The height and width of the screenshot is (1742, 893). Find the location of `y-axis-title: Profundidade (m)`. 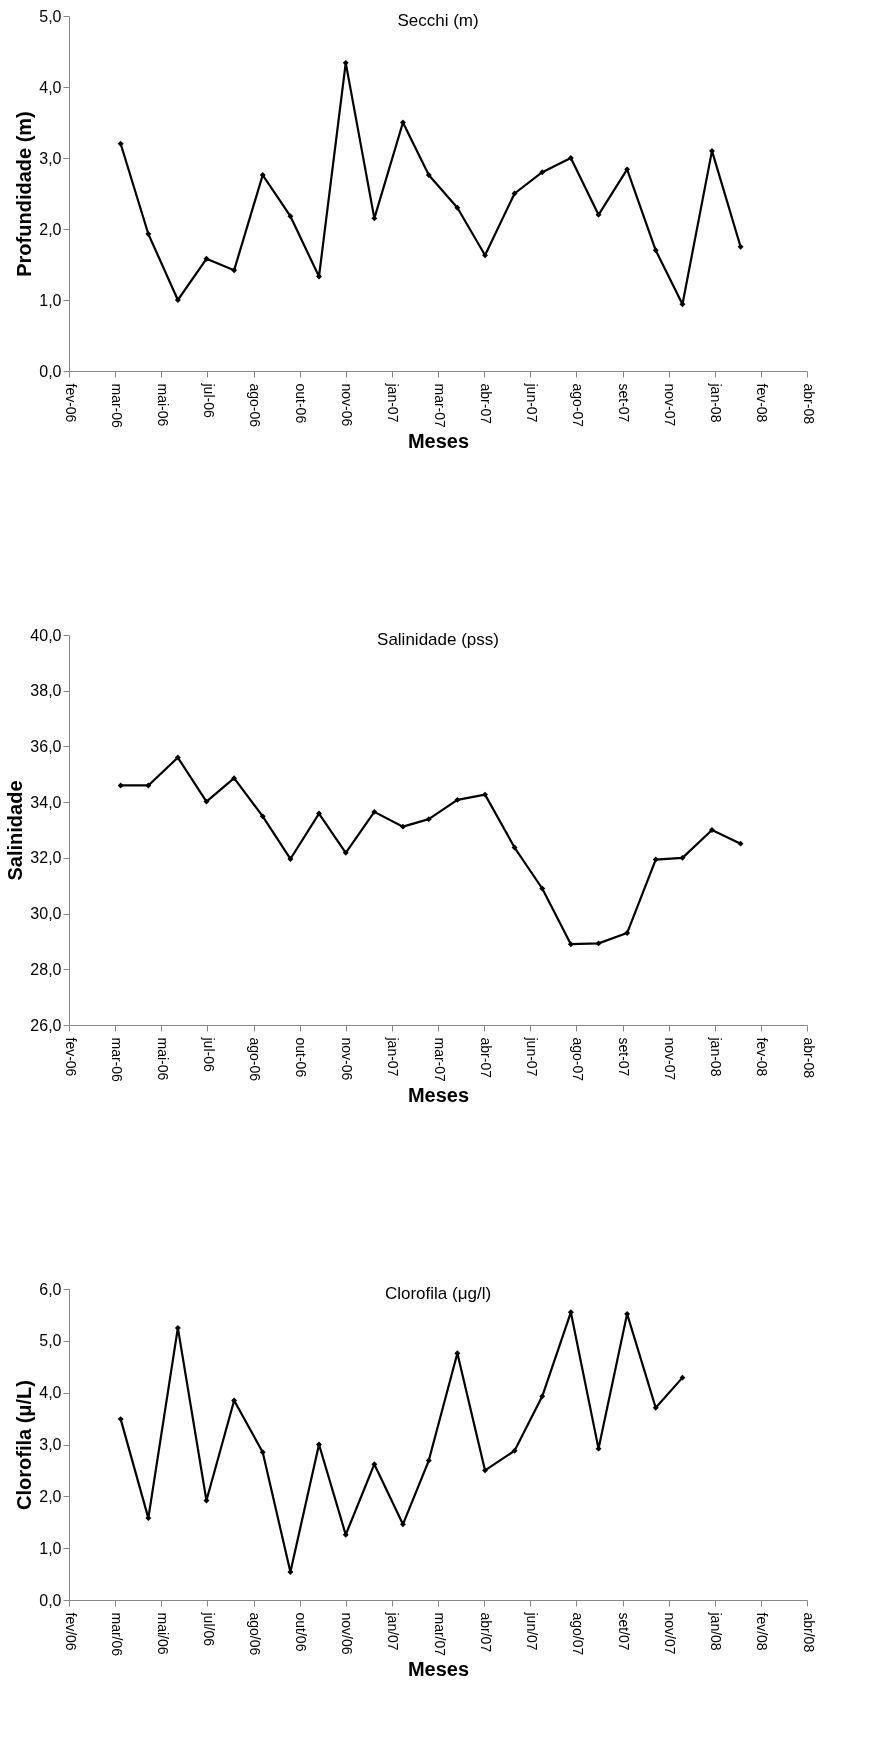

y-axis-title: Profundidade (m) is located at coordinates (24, 194).